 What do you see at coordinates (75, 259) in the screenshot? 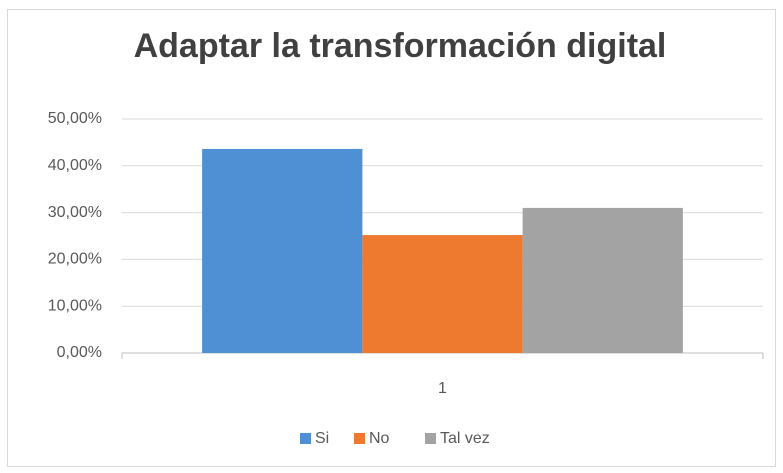
I see `y-tick-label: 20,00%` at bounding box center [75, 259].